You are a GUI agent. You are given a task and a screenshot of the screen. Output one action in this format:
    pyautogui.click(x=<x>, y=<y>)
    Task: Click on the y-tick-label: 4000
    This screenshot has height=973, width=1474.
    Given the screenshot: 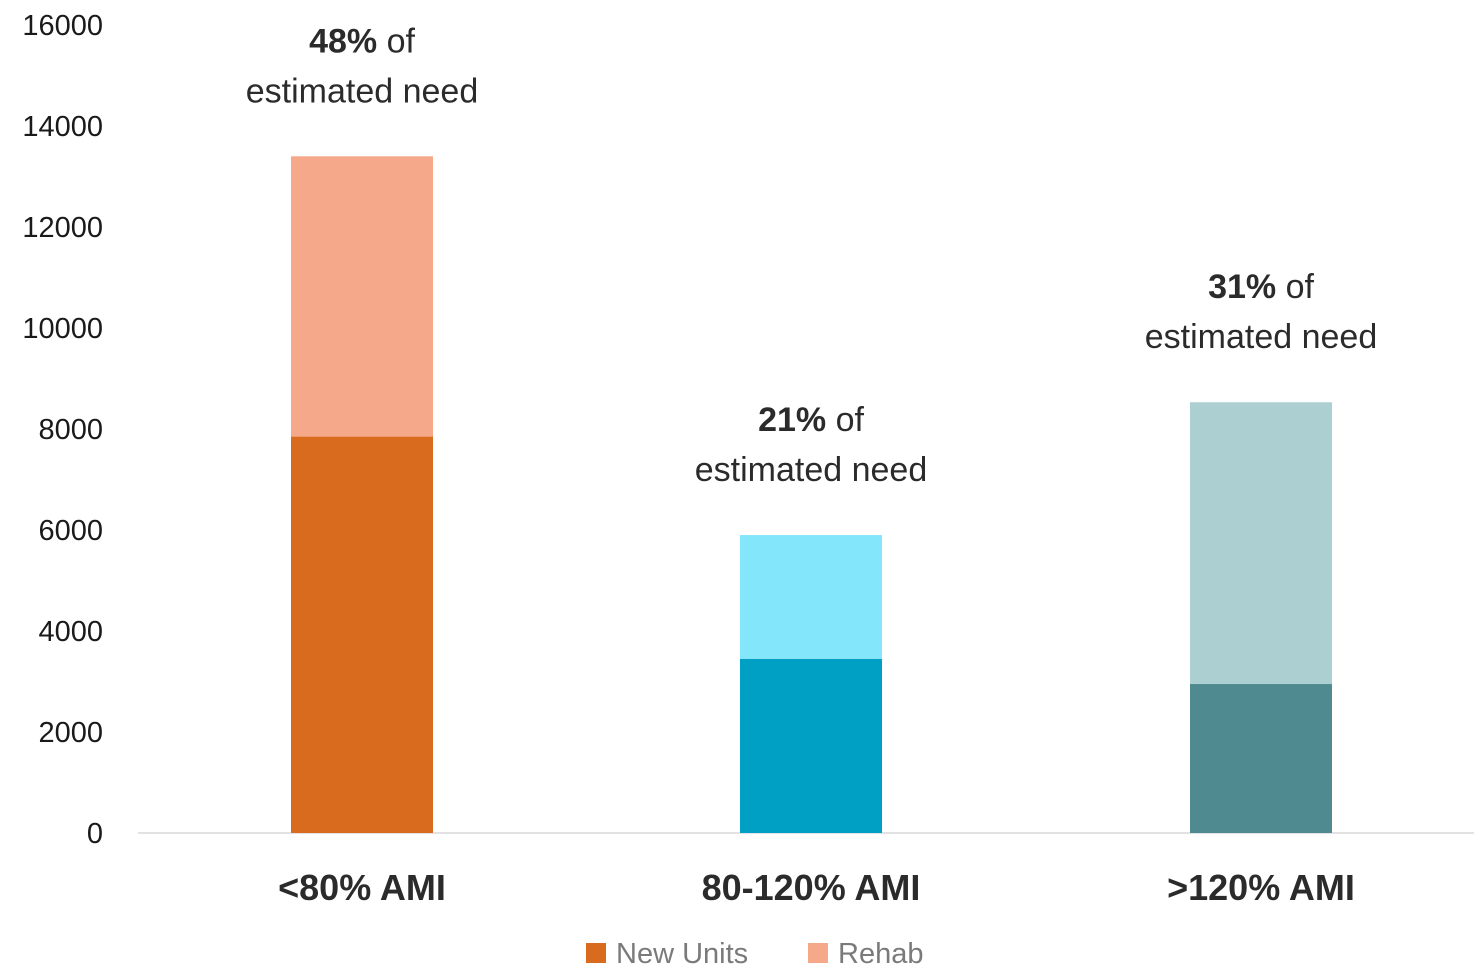 What is the action you would take?
    pyautogui.click(x=70, y=632)
    